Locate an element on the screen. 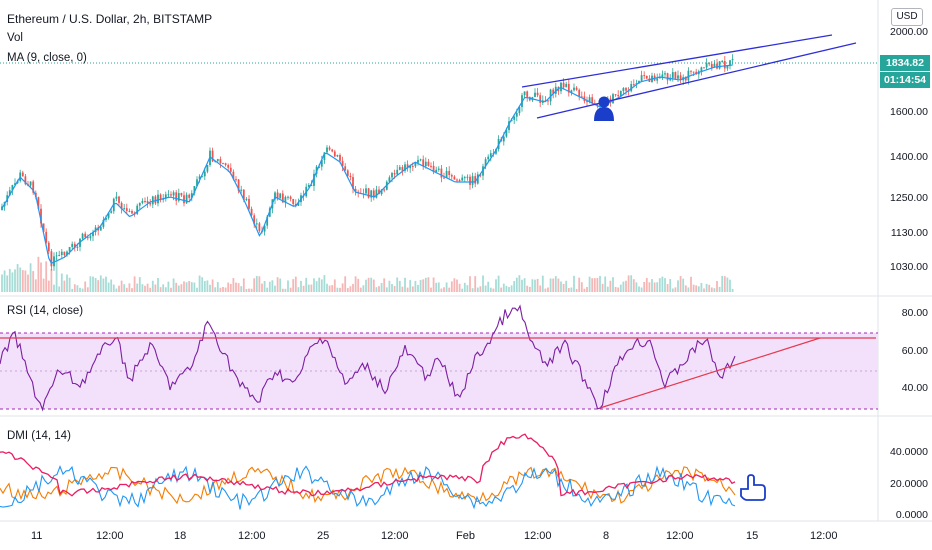 The height and width of the screenshot is (550, 932). ma-indicator-label: MA (9, close, 0) is located at coordinates (47, 58).